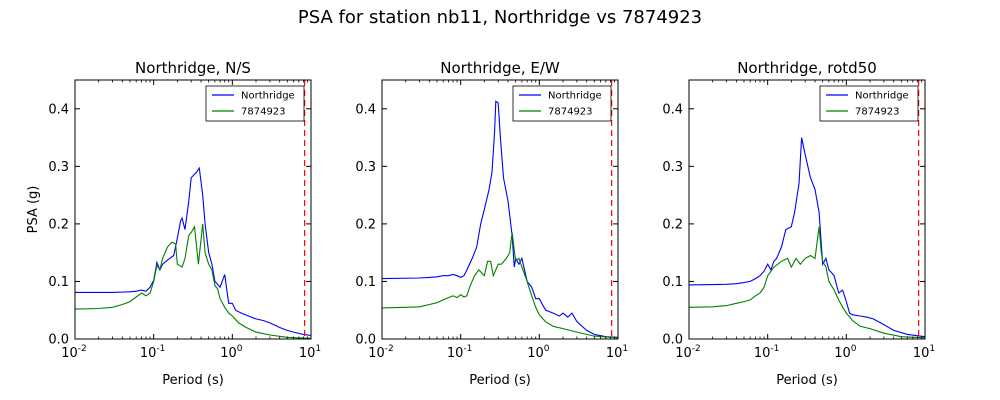  What do you see at coordinates (193, 68) in the screenshot?
I see `chart-title: Northridge, N/S` at bounding box center [193, 68].